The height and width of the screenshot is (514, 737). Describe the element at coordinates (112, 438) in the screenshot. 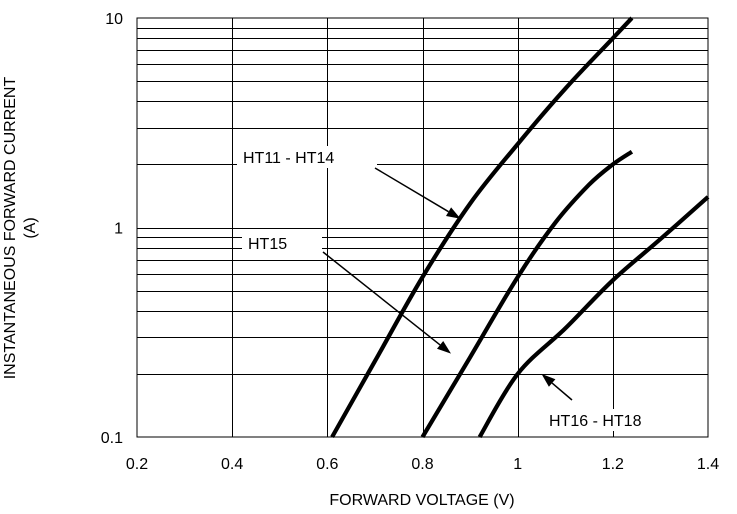

I see `y-tick-label: 0.1` at that location.